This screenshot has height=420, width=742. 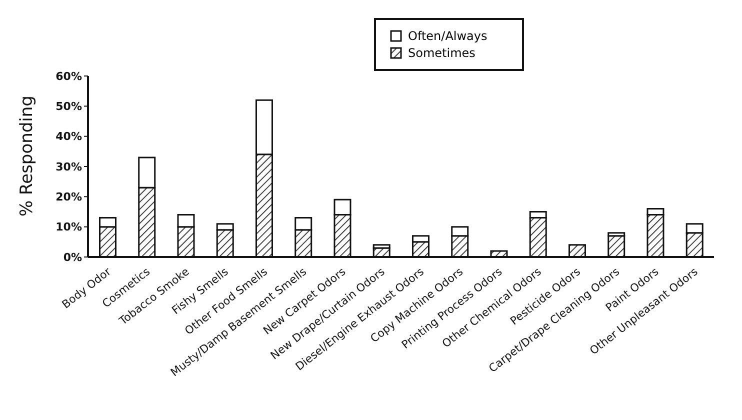 I want to click on y-tick-label: 20%, so click(x=69, y=197).